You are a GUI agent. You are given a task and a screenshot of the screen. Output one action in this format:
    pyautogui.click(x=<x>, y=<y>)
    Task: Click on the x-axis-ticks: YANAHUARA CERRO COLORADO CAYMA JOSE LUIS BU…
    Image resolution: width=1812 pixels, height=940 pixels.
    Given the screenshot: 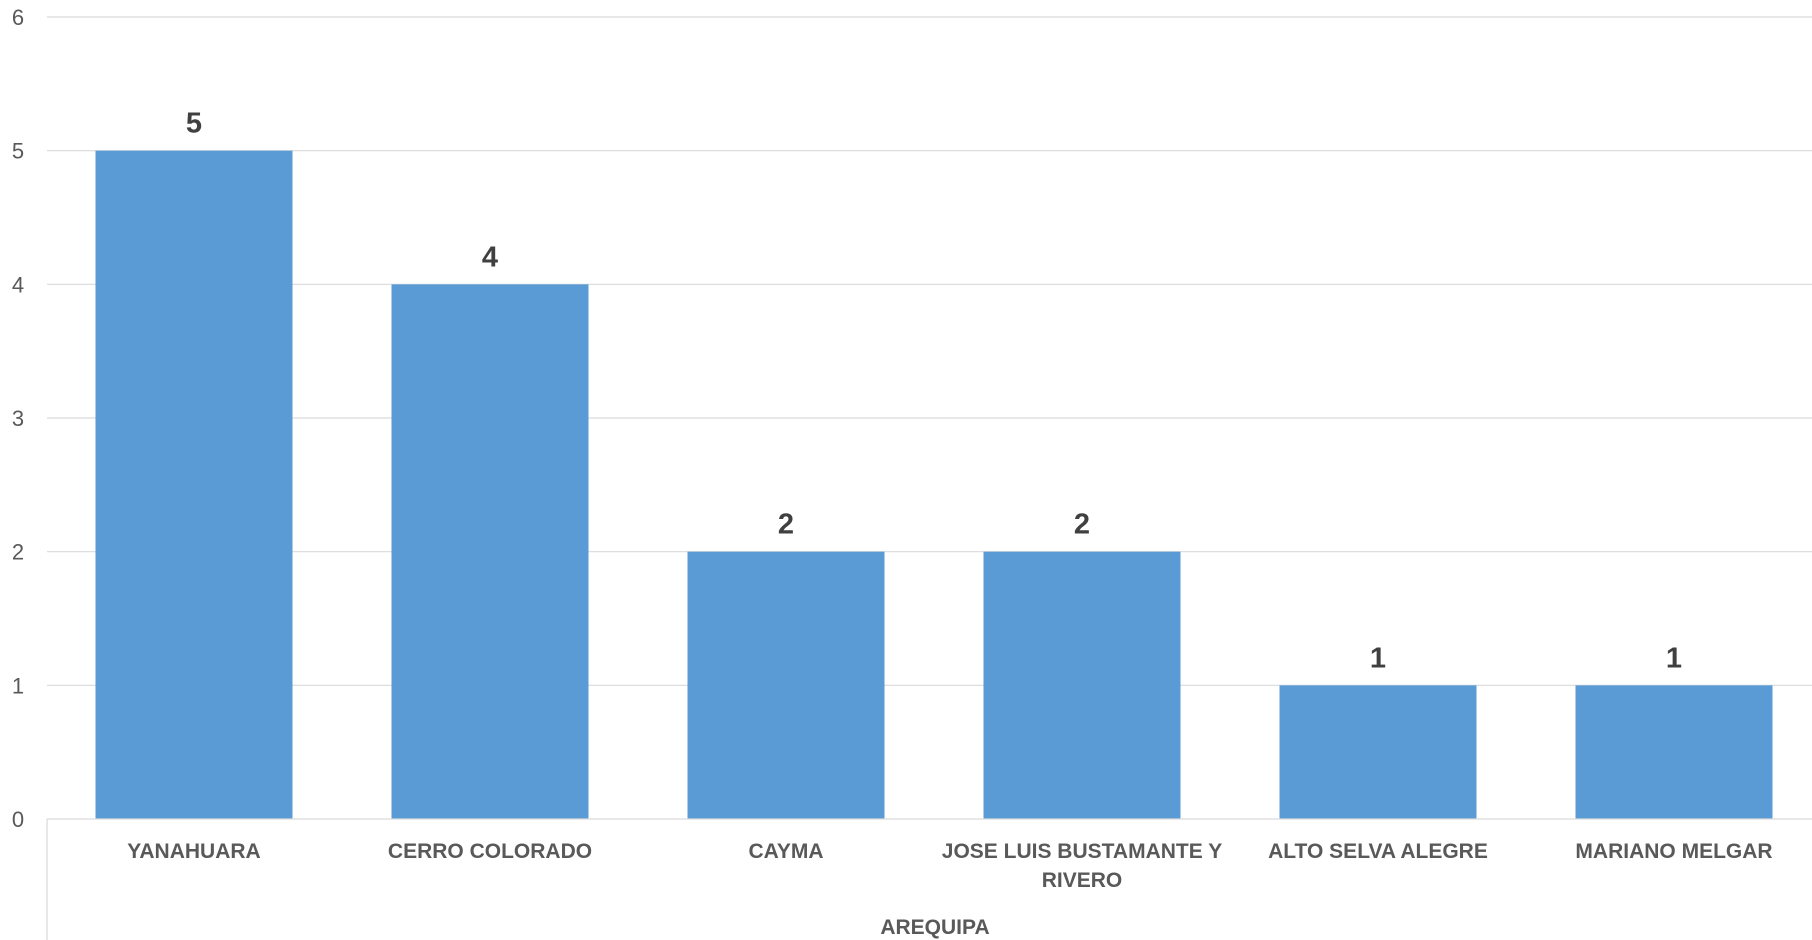 What is the action you would take?
    pyautogui.click(x=949, y=866)
    